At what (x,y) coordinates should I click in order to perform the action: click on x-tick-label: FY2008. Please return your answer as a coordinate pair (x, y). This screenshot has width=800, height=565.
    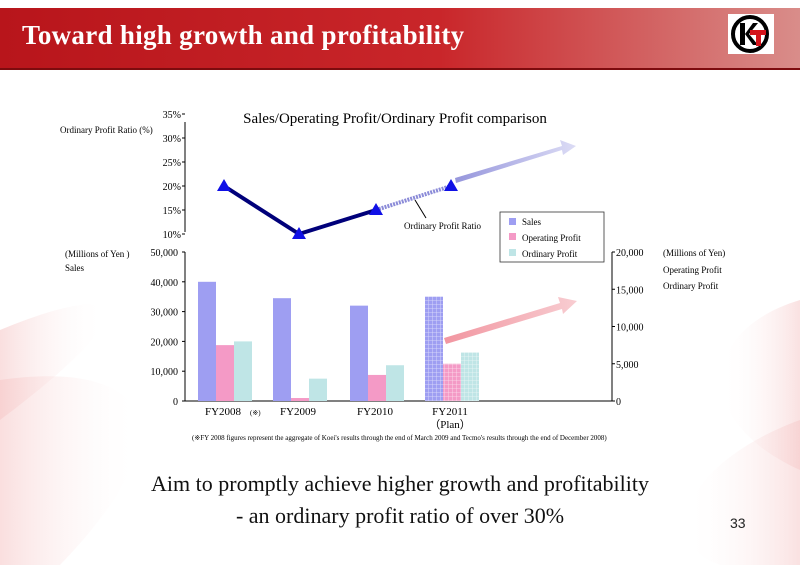
    Looking at the image, I should click on (223, 412).